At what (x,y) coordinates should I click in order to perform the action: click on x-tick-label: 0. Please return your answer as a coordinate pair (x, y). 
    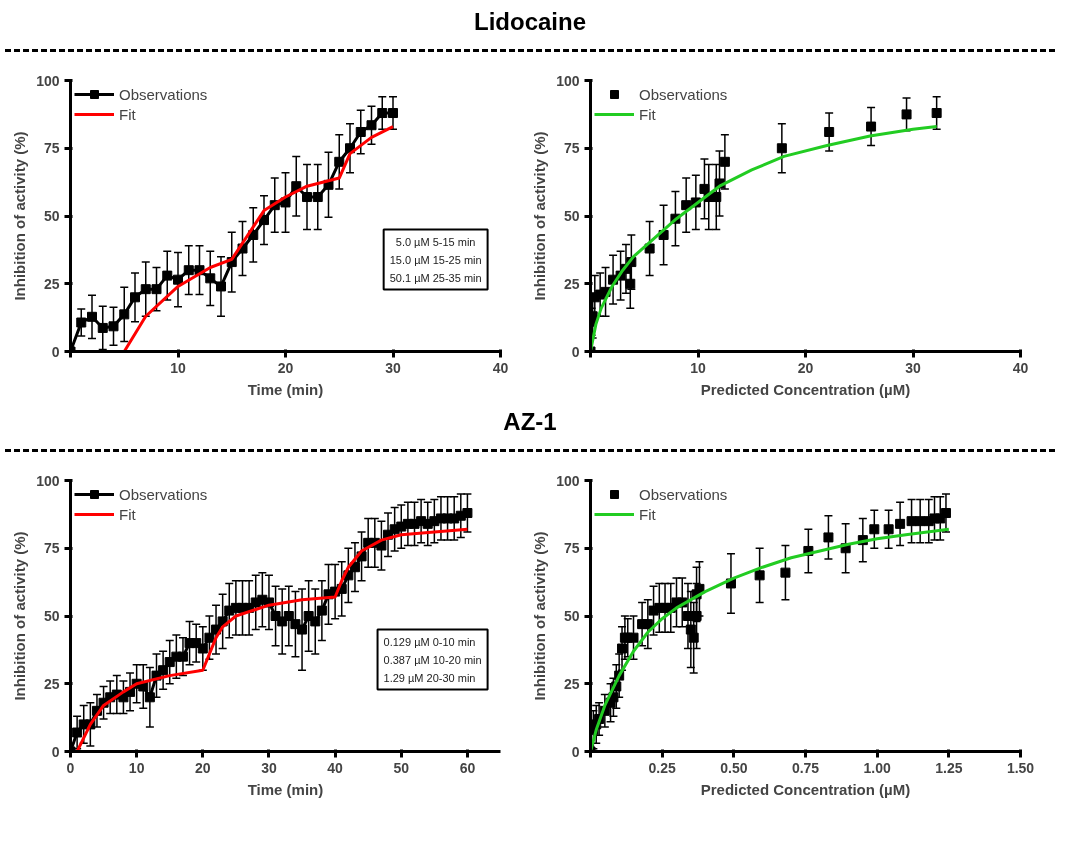
    Looking at the image, I should click on (70, 767).